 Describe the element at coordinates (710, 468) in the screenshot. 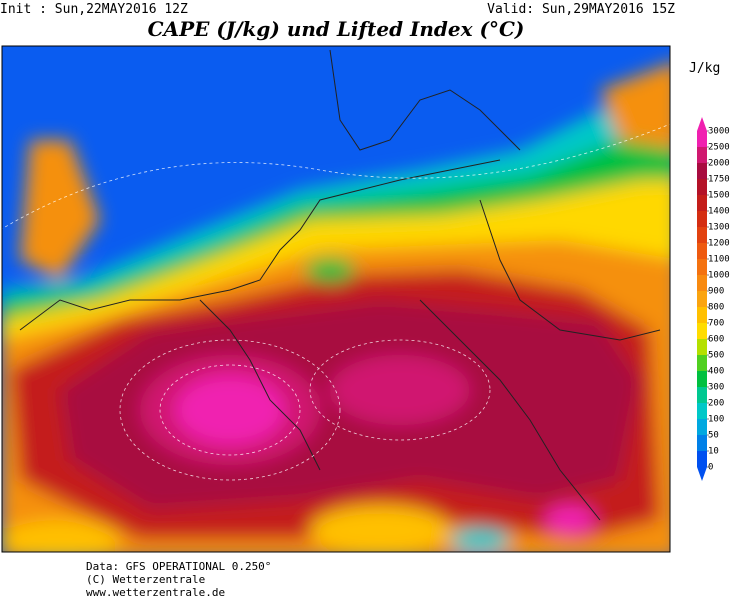

I see `colorbar-label: 0` at that location.